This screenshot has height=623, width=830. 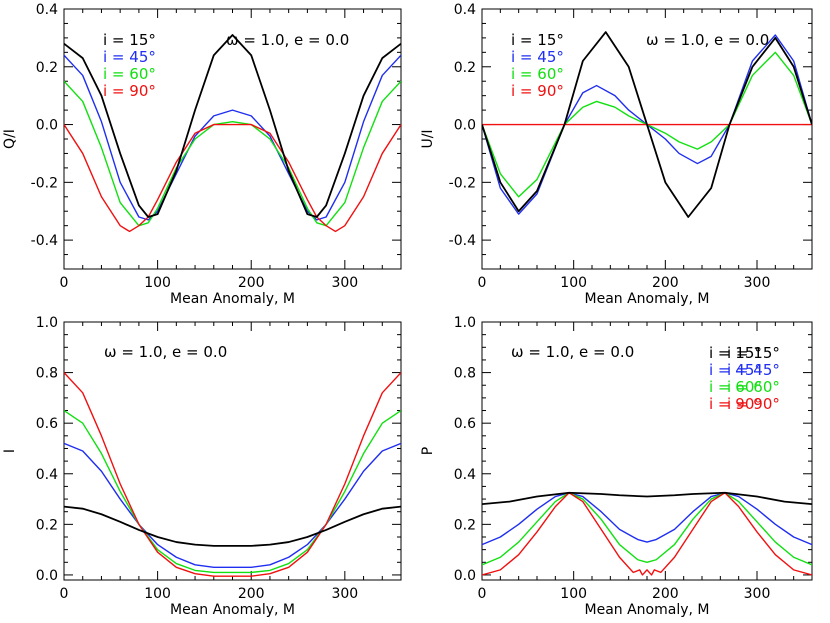 What do you see at coordinates (428, 451) in the screenshot?
I see `y-axis-label: P` at bounding box center [428, 451].